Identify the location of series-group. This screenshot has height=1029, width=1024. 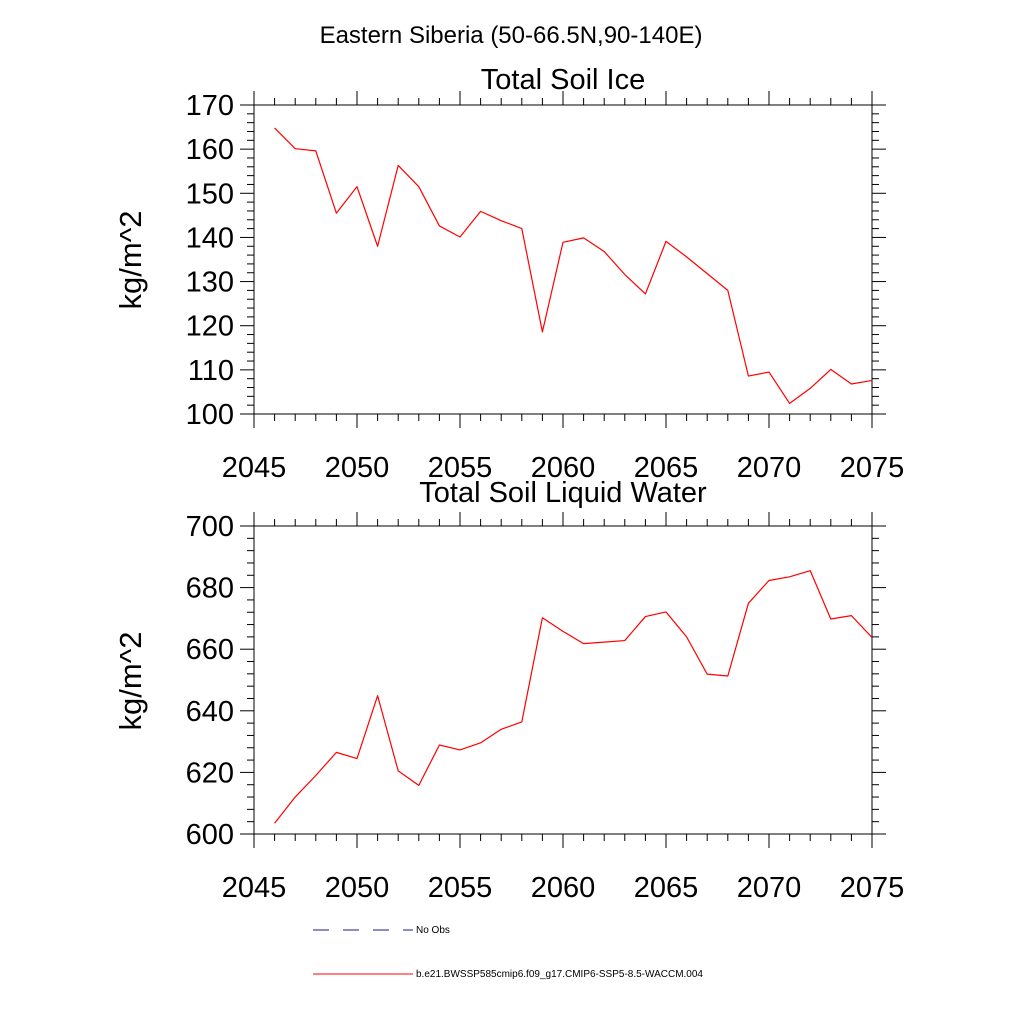
(573, 697).